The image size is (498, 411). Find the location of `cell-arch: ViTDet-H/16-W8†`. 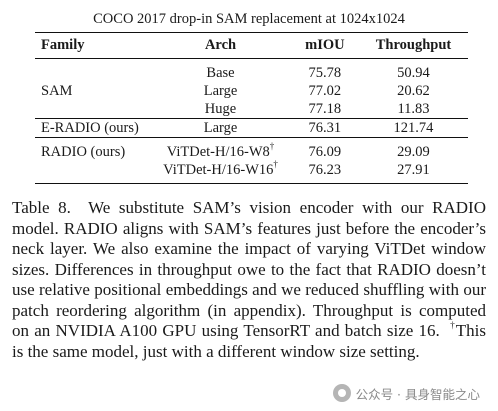

cell-arch: ViTDet-H/16-W8† is located at coordinates (220, 149).